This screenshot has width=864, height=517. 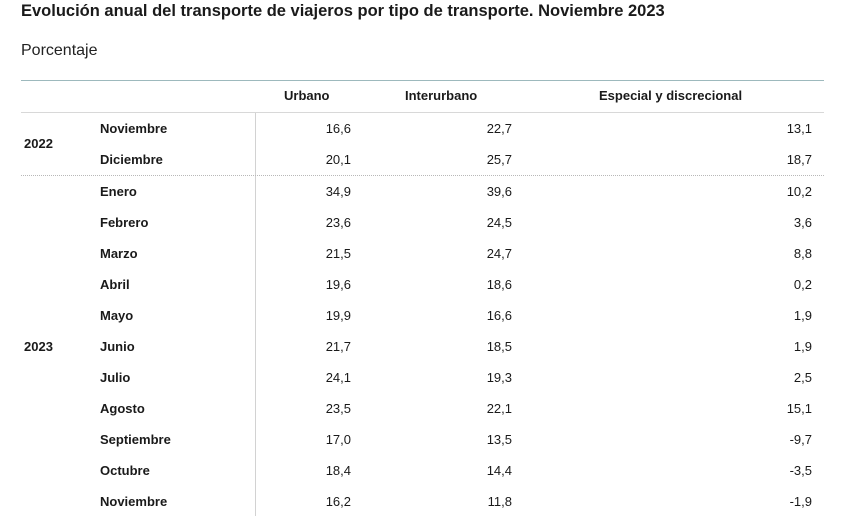 What do you see at coordinates (125, 470) in the screenshot?
I see `month-label: Octubre` at bounding box center [125, 470].